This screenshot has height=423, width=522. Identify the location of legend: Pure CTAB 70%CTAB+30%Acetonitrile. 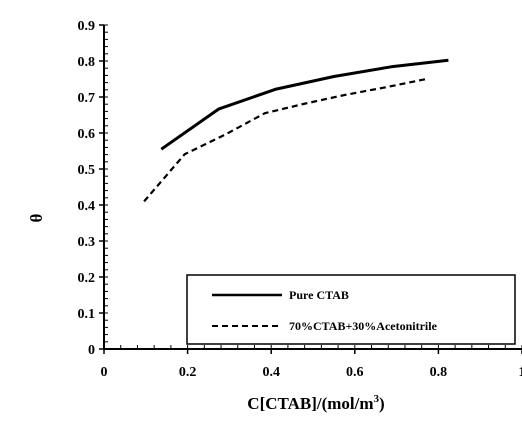
(351, 309).